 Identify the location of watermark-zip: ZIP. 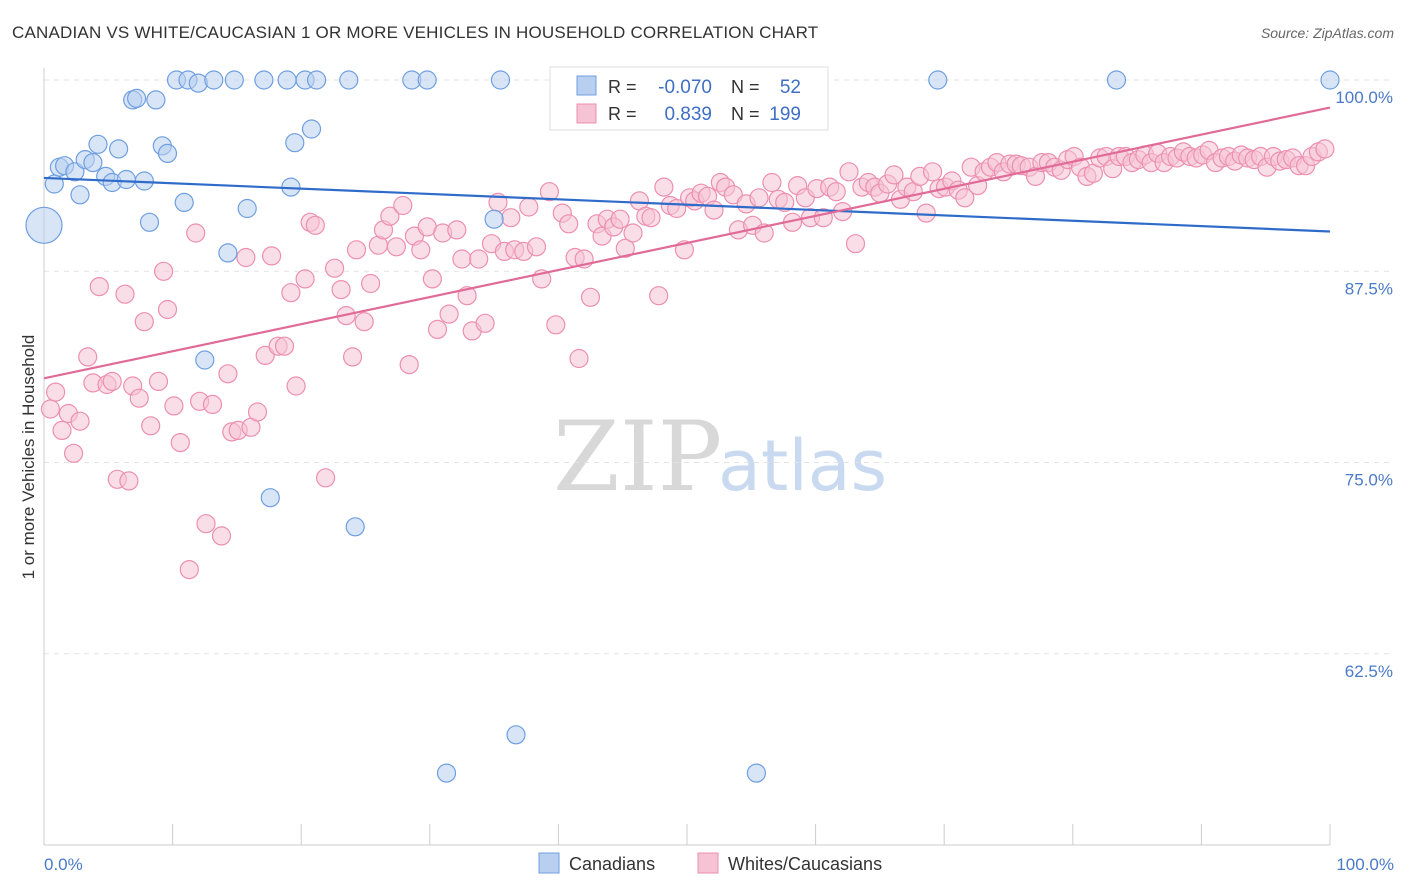
(637, 457).